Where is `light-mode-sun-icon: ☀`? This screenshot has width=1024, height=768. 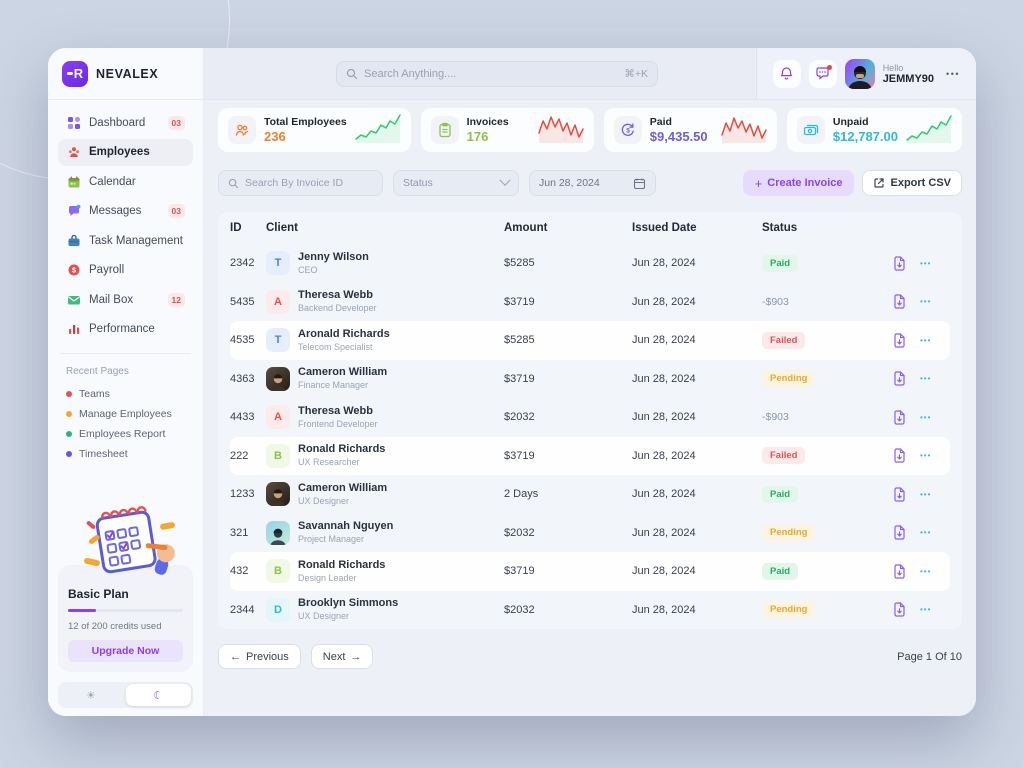
light-mode-sun-icon: ☀ is located at coordinates (90, 695).